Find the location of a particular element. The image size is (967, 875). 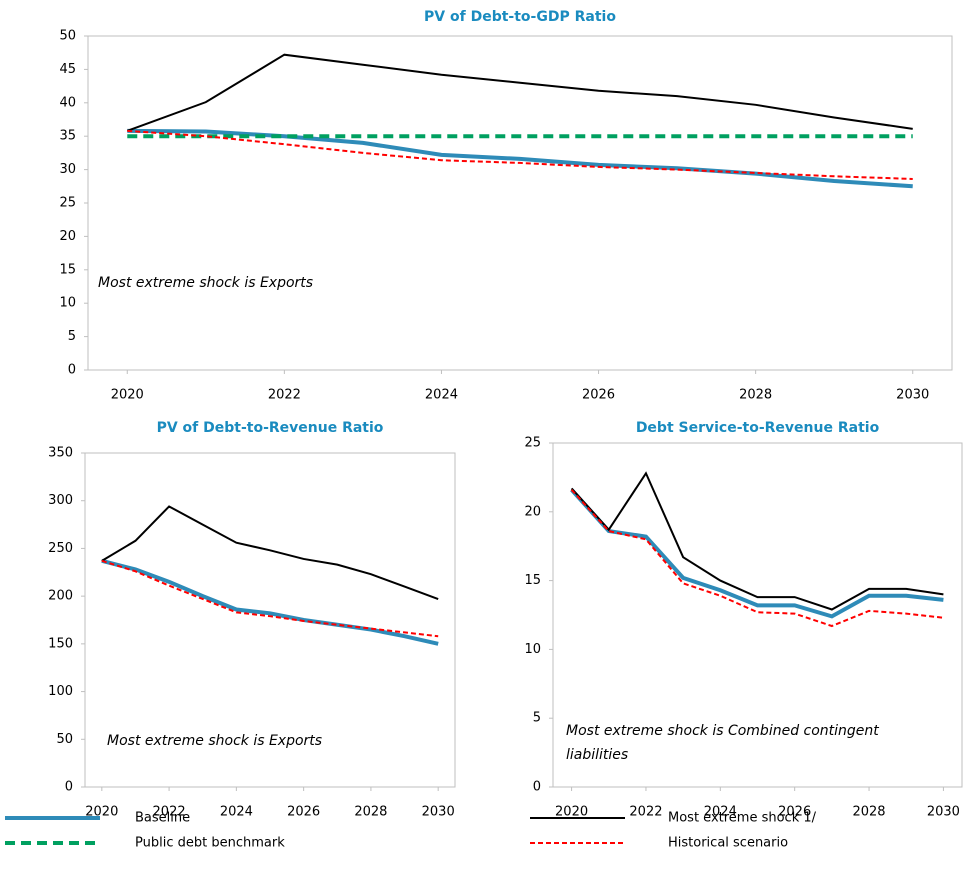

plot-area is located at coordinates (270, 620).